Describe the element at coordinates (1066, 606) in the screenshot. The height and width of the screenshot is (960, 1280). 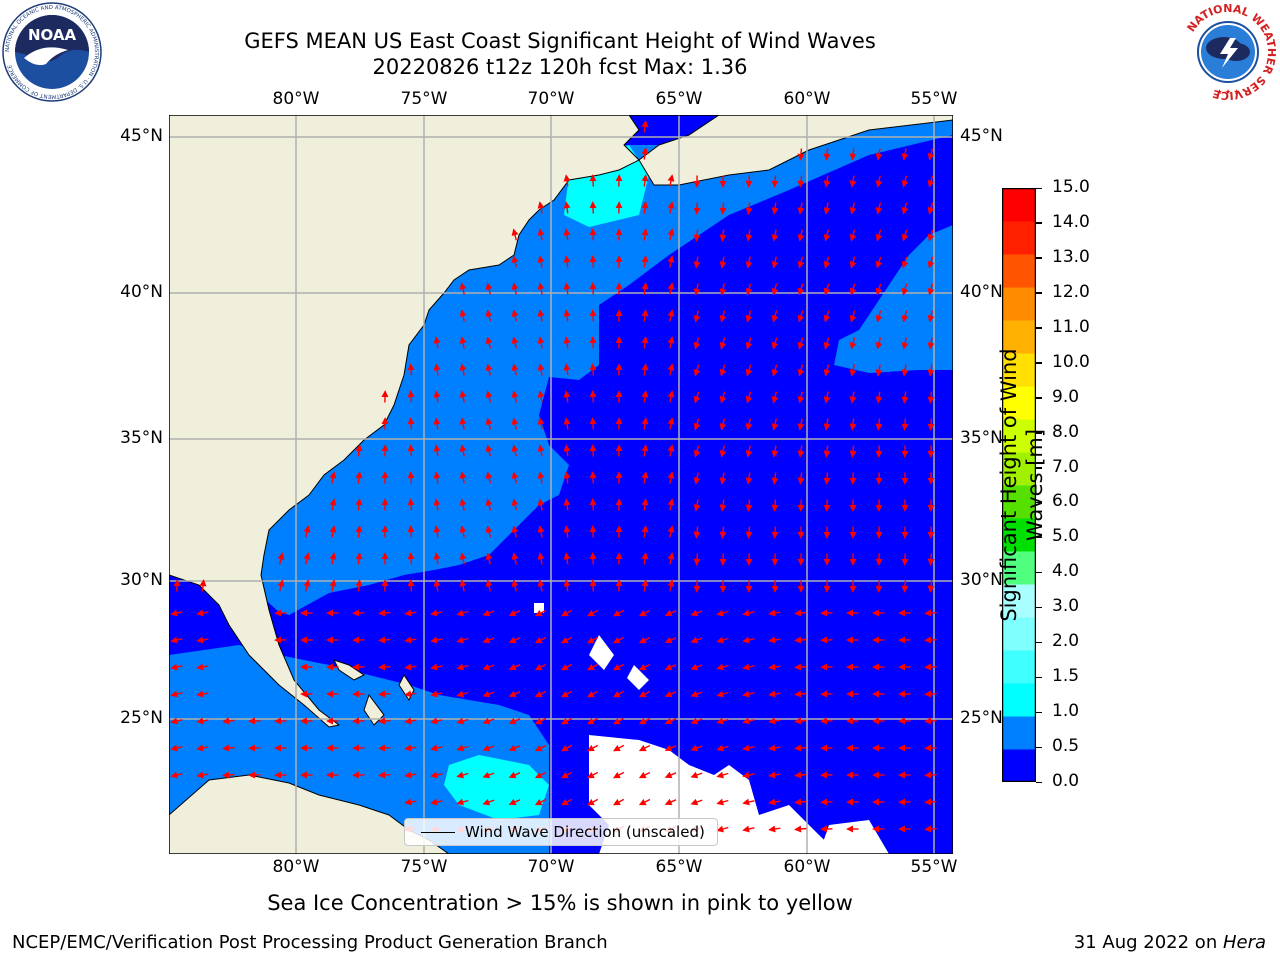
I see `colorbar-tick-label: 3.0` at that location.